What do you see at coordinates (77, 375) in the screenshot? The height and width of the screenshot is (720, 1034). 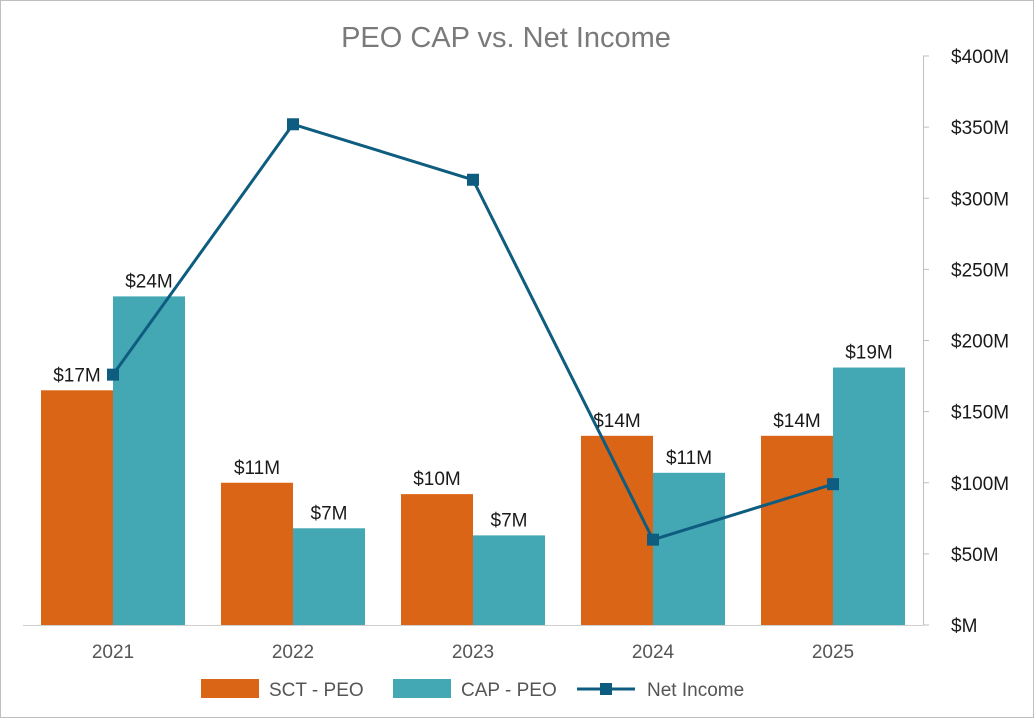 I see `data-label-sct-peo-2021: $17M` at bounding box center [77, 375].